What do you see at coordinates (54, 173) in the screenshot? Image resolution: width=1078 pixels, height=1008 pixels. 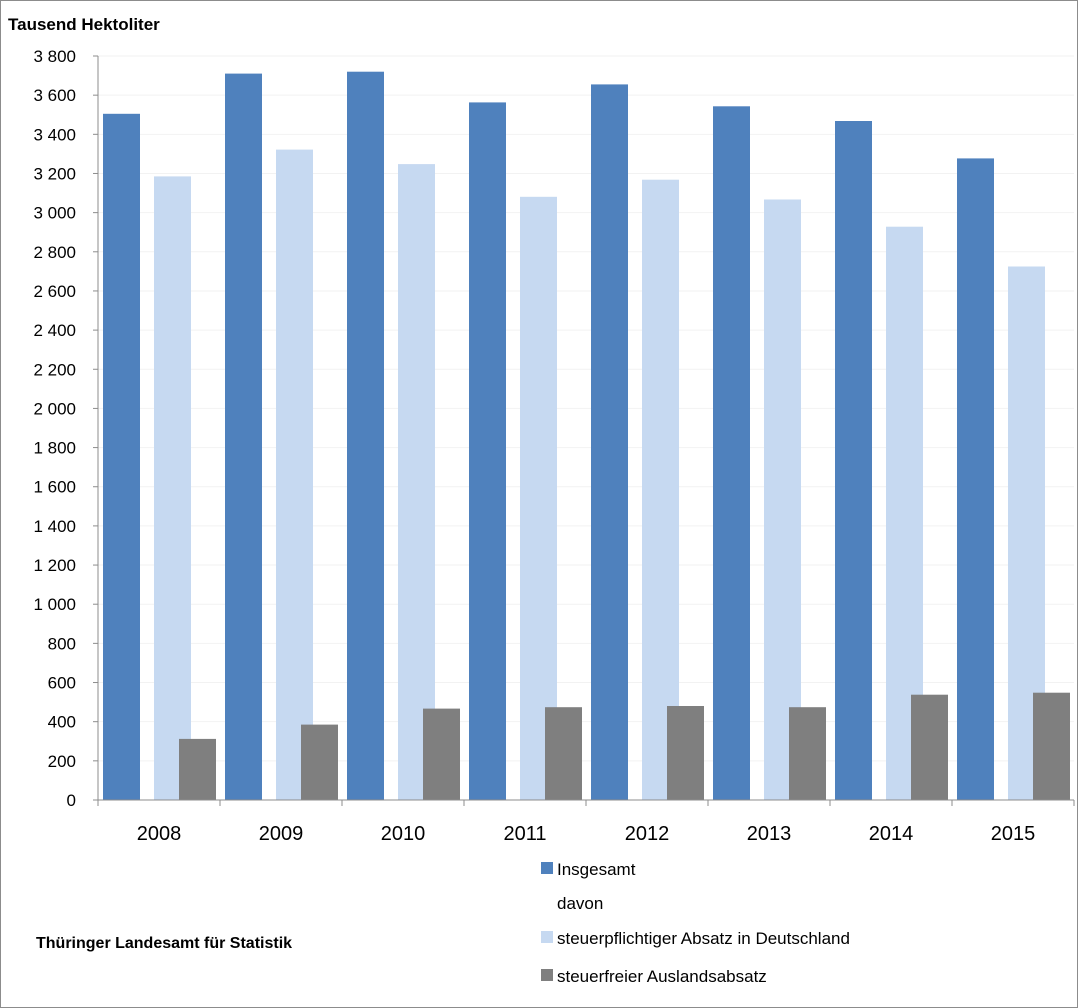 I see `y-tick-label: 3 200` at bounding box center [54, 173].